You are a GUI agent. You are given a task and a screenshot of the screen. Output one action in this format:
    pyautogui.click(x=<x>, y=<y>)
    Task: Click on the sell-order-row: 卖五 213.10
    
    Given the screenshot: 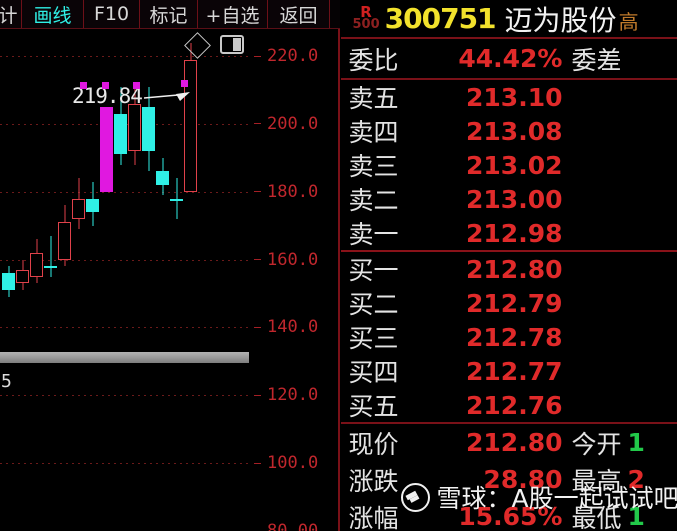 What is the action you would take?
    pyautogui.click(x=509, y=97)
    